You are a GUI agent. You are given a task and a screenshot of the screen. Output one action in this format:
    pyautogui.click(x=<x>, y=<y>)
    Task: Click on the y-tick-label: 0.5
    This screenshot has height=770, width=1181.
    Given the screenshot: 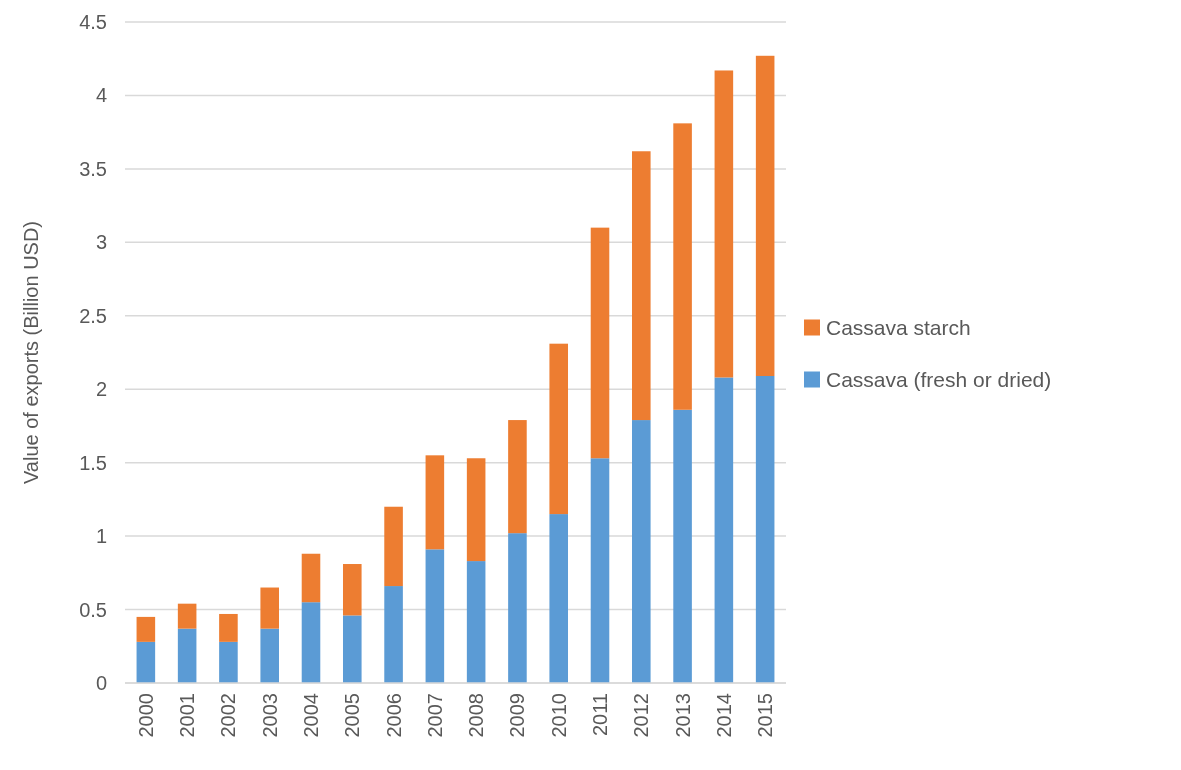 What is the action you would take?
    pyautogui.click(x=93, y=609)
    